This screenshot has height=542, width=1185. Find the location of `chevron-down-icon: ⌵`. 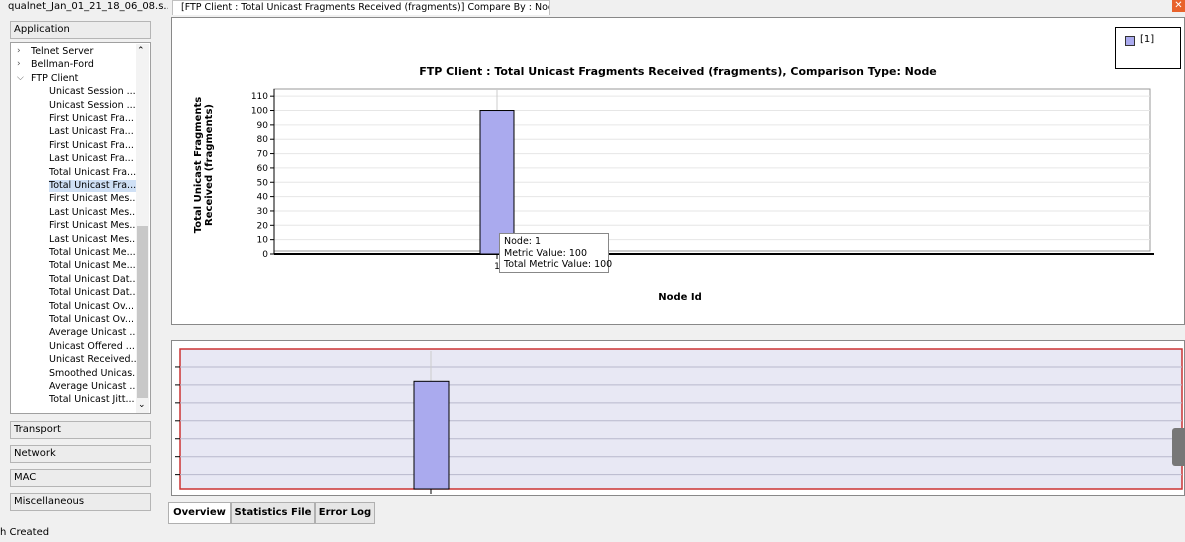

chevron-down-icon: ⌵ is located at coordinates (20, 77).